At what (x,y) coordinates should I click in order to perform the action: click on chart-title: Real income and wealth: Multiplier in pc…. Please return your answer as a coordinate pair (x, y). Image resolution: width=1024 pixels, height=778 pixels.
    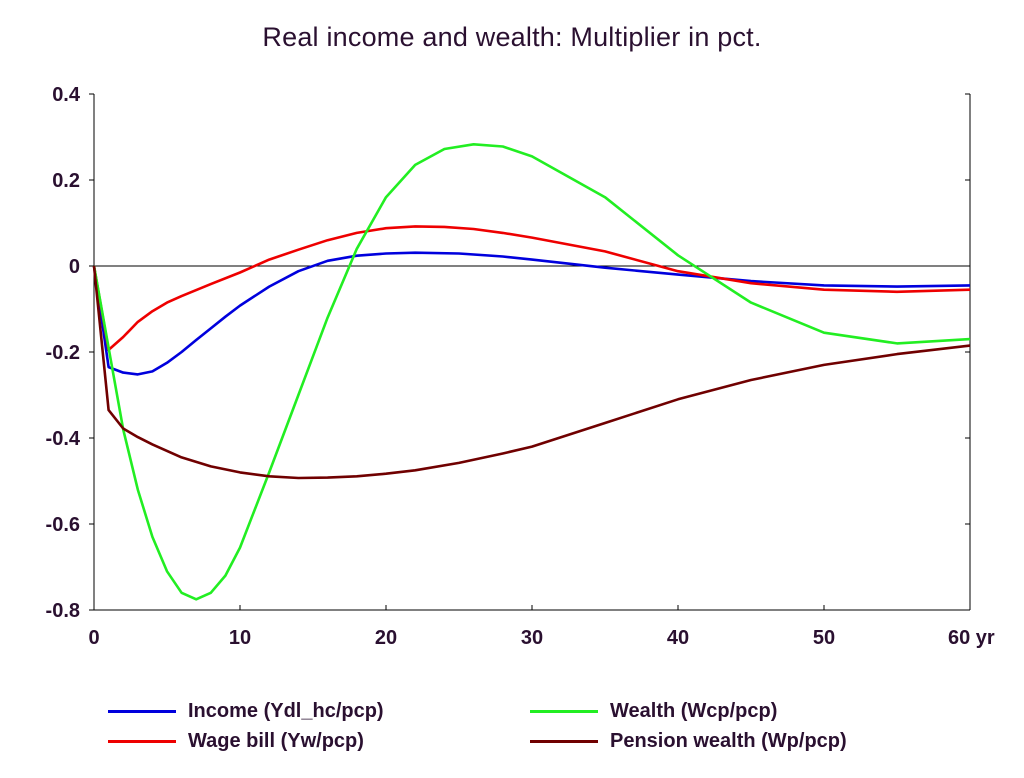
    Looking at the image, I should click on (512, 37).